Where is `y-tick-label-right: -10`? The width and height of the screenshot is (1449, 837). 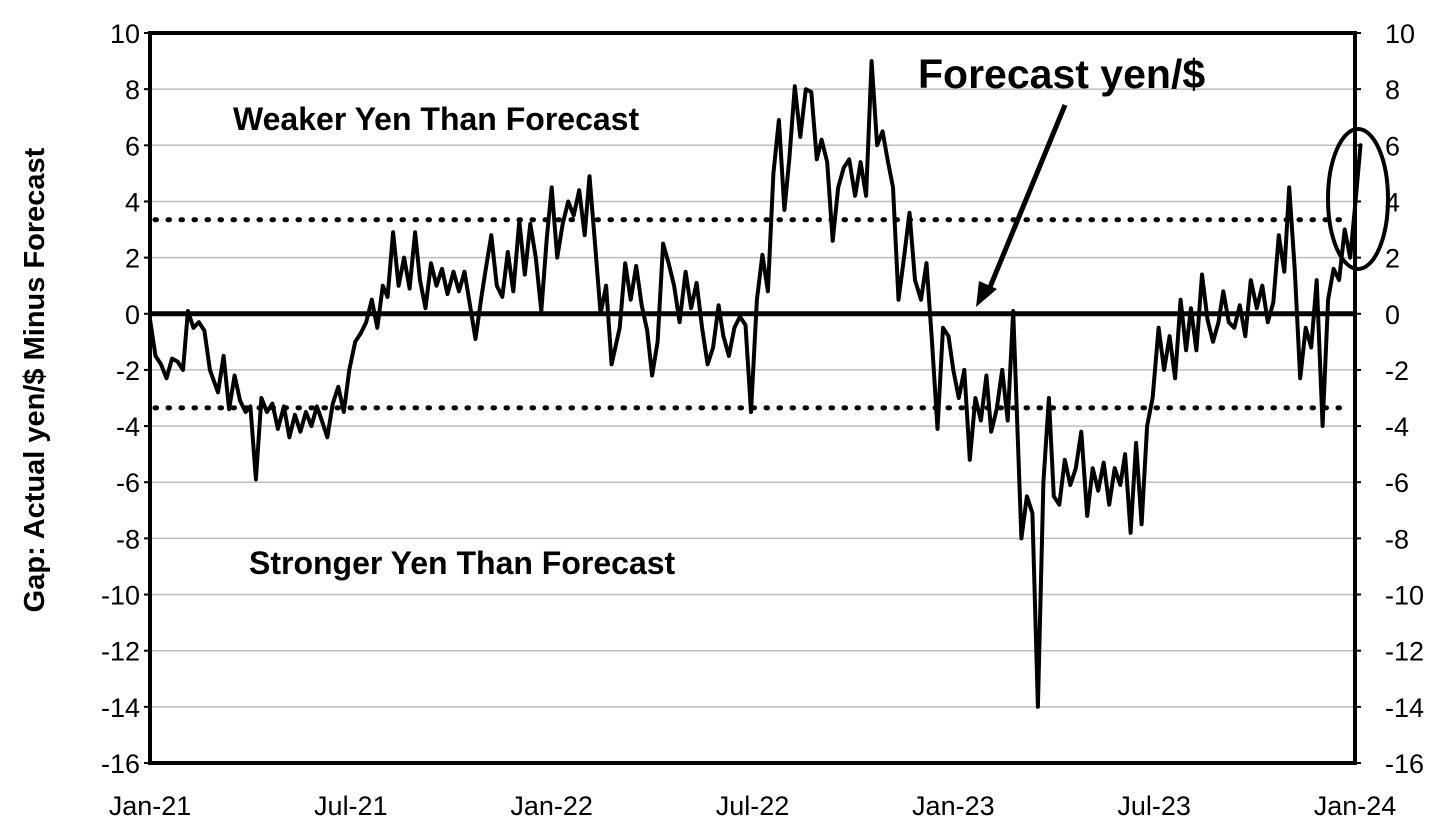
y-tick-label-right: -10 is located at coordinates (1404, 596).